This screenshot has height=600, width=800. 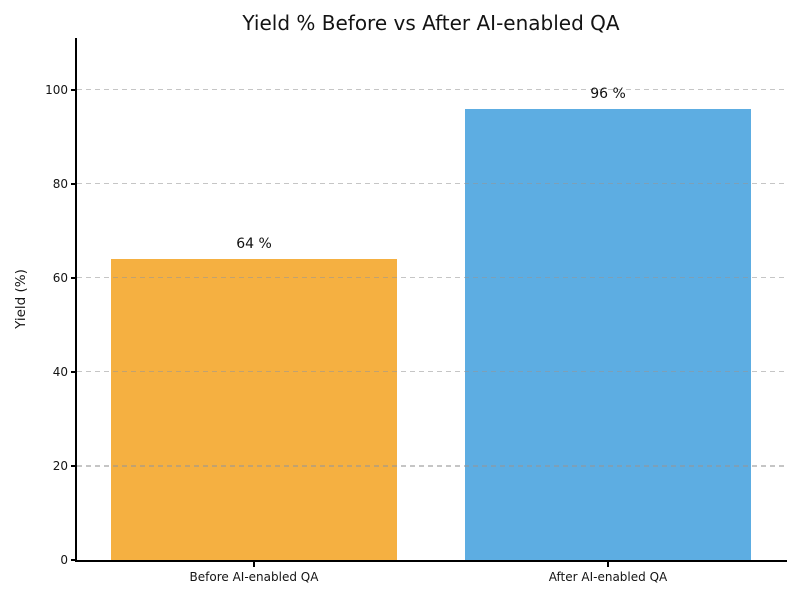 What do you see at coordinates (254, 577) in the screenshot?
I see `x-tick-label-before-ai-enabled-qa: Before AI-enabled QA` at bounding box center [254, 577].